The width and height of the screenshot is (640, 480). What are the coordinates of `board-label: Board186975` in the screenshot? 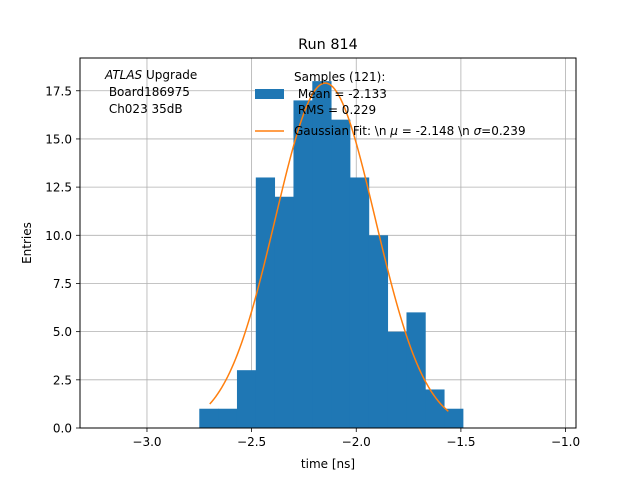 It's located at (147, 92).